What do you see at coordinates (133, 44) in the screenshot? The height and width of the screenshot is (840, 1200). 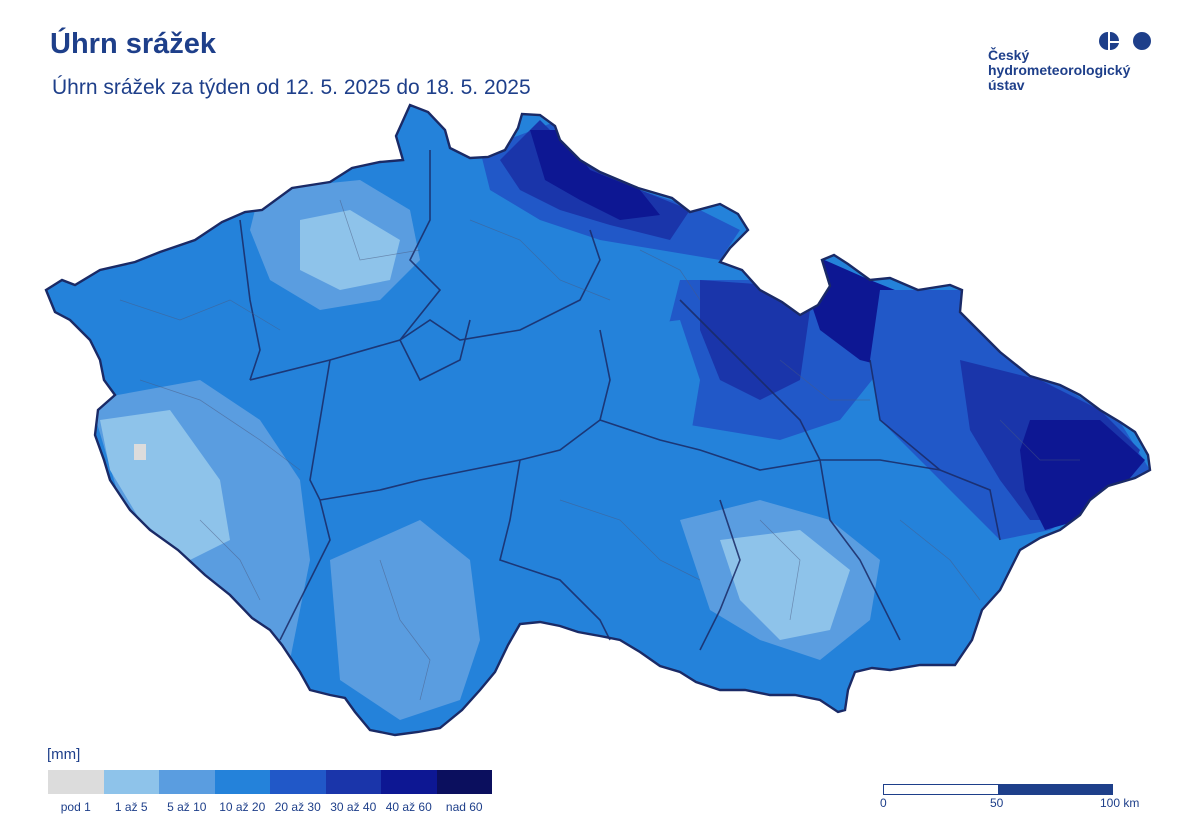 I see `map-title: Úhrn srážek` at bounding box center [133, 44].